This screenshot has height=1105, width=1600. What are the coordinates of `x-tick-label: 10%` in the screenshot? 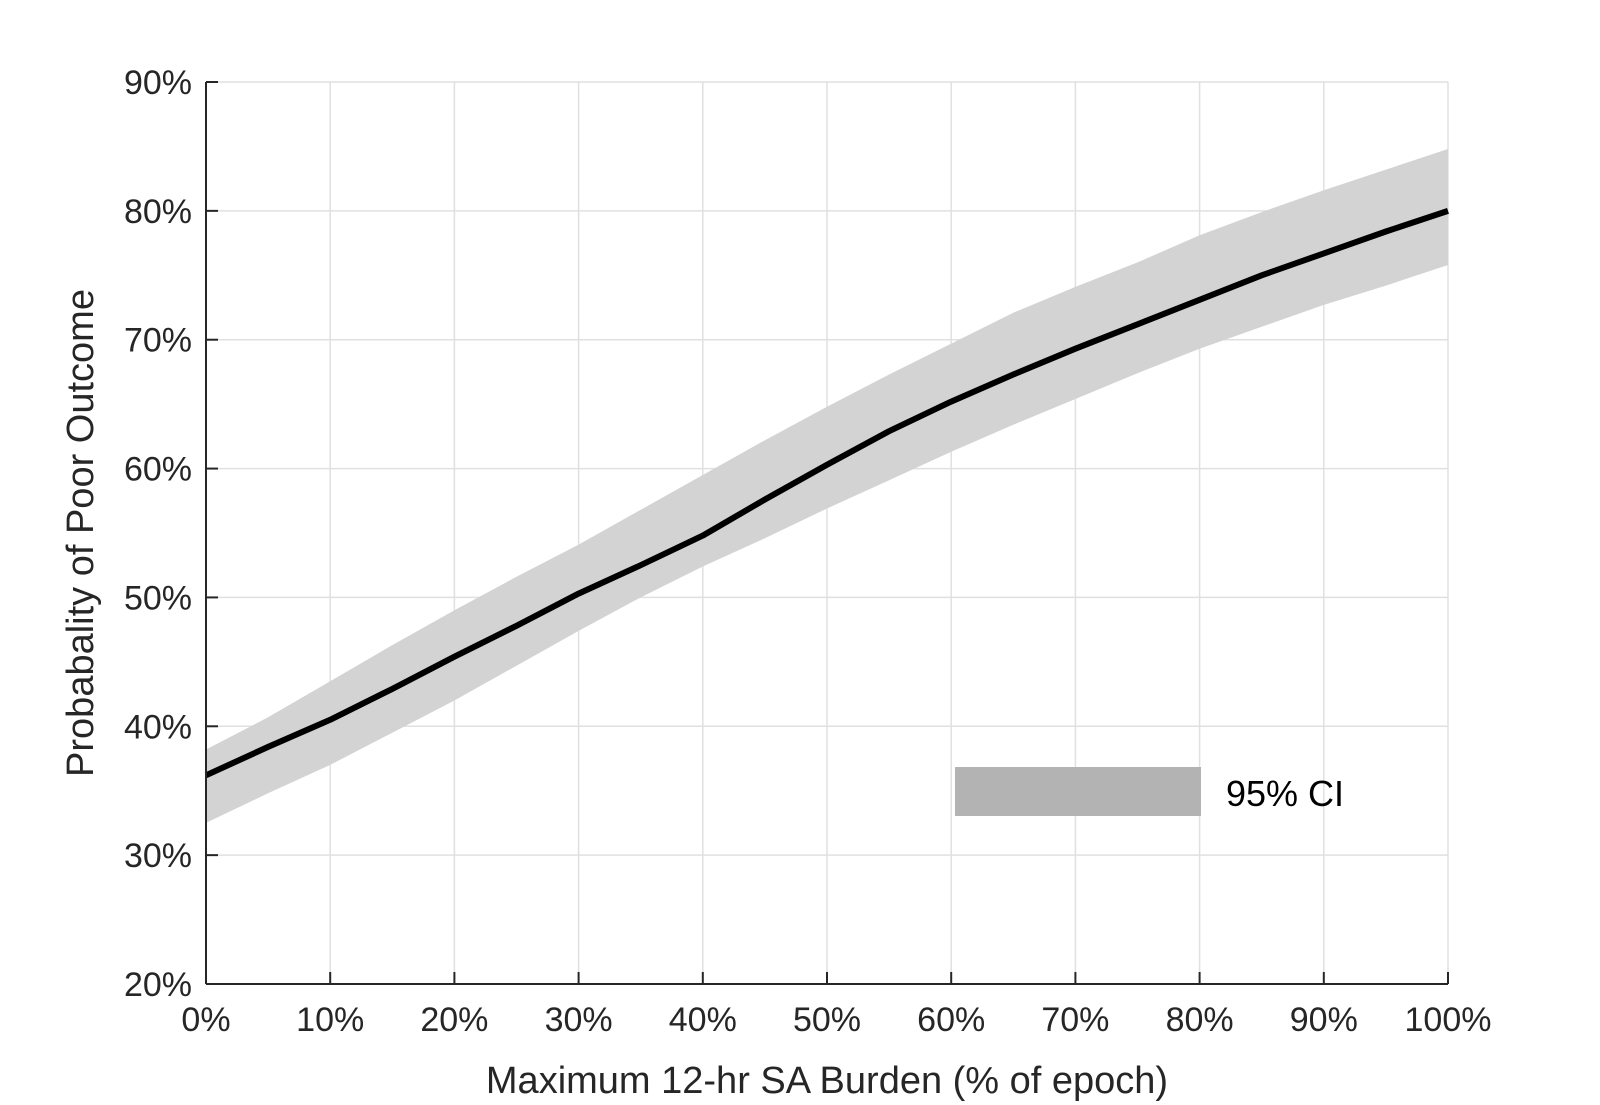 It's located at (330, 1020).